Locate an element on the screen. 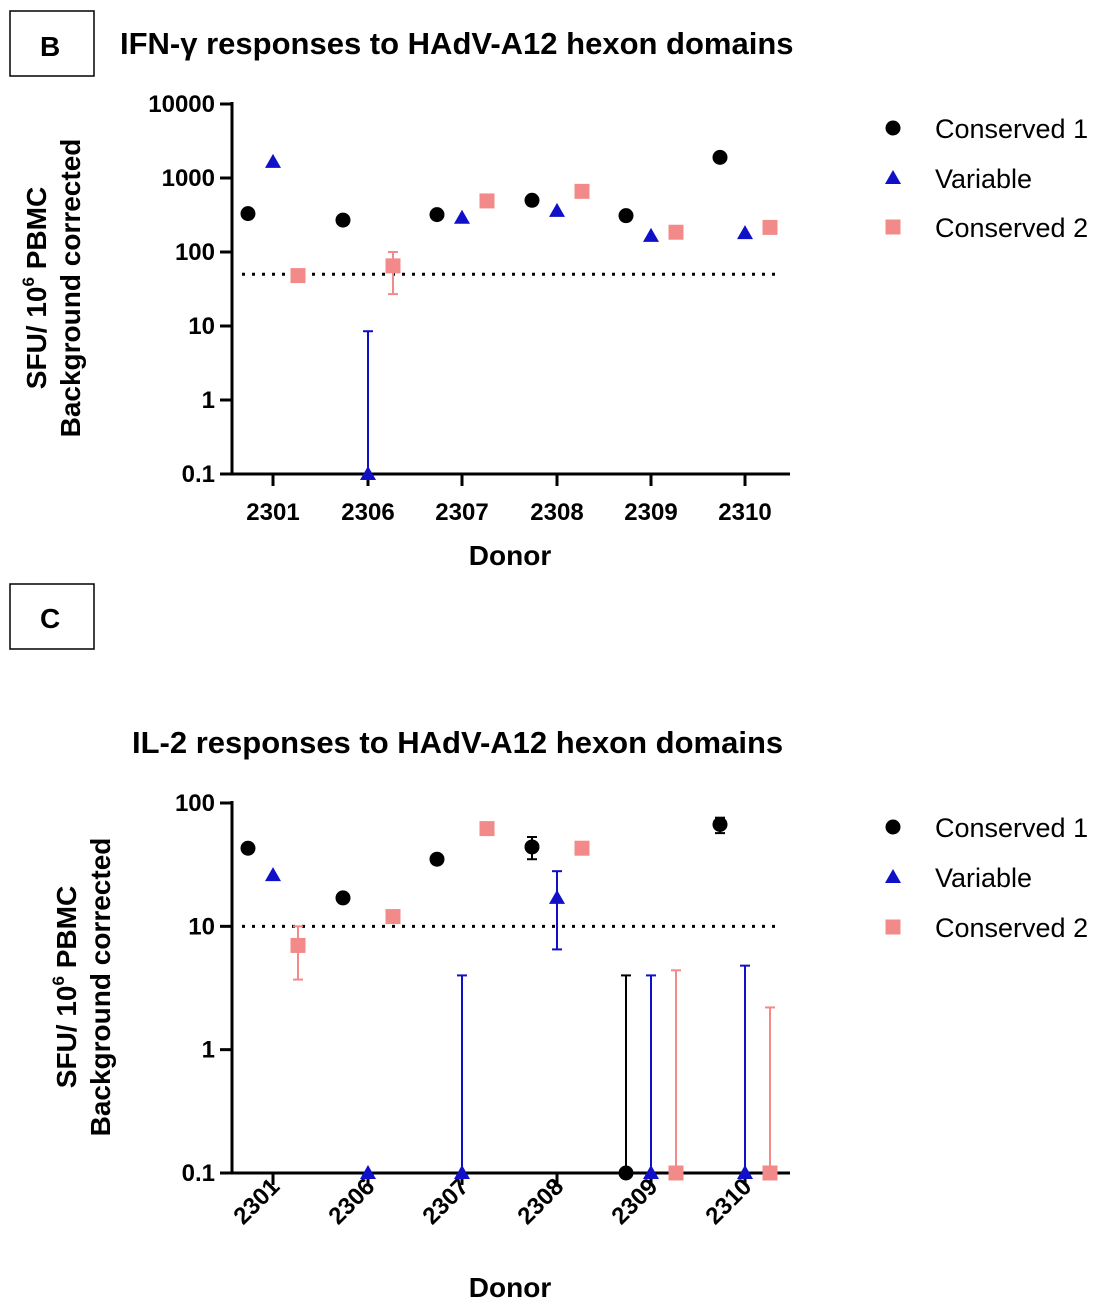 Image resolution: width=1113 pixels, height=1306 pixels. chart-title: IL-2 responses to HAdV-A12 hexon domains is located at coordinates (457, 742).